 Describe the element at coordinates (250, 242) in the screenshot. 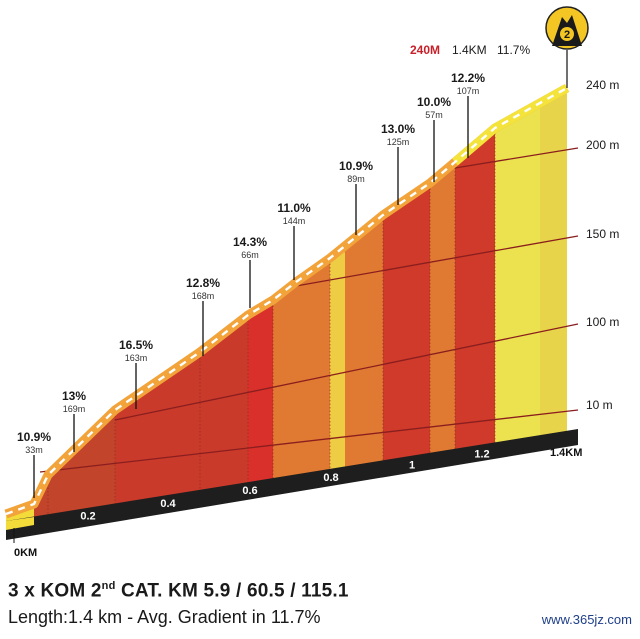

I see `gradient-label: 14.3%` at that location.